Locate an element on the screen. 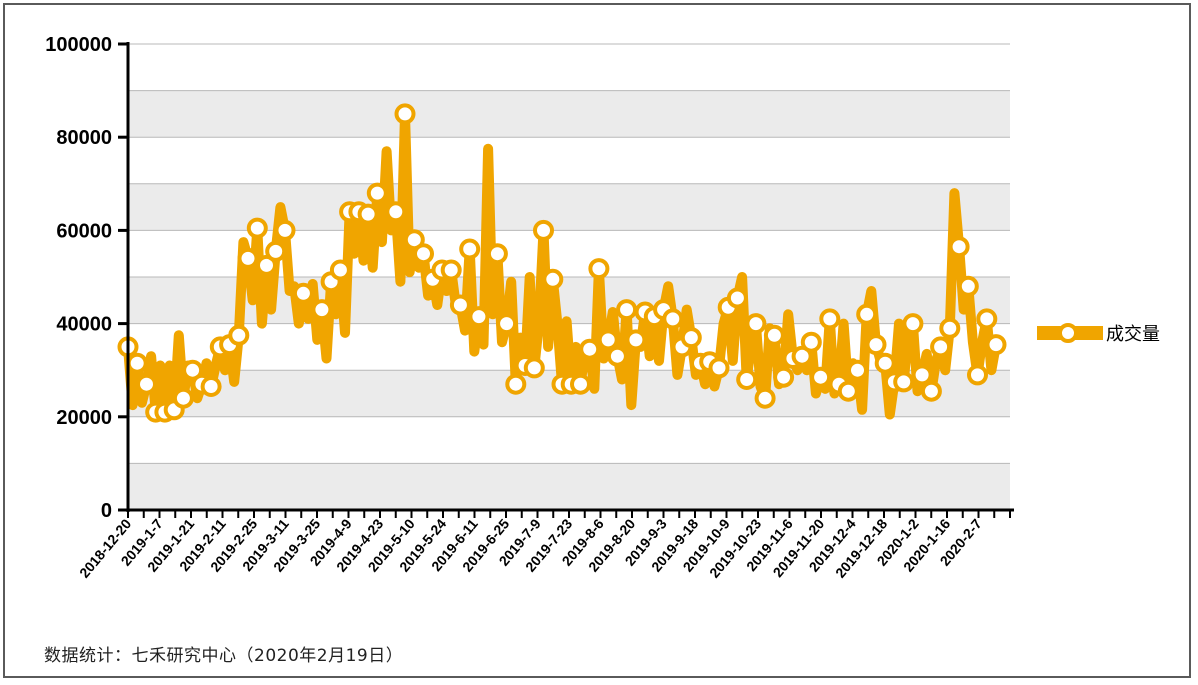  y-tick-labels: 0 20000 40000 60000 80000 100000 is located at coordinates (78, 278).